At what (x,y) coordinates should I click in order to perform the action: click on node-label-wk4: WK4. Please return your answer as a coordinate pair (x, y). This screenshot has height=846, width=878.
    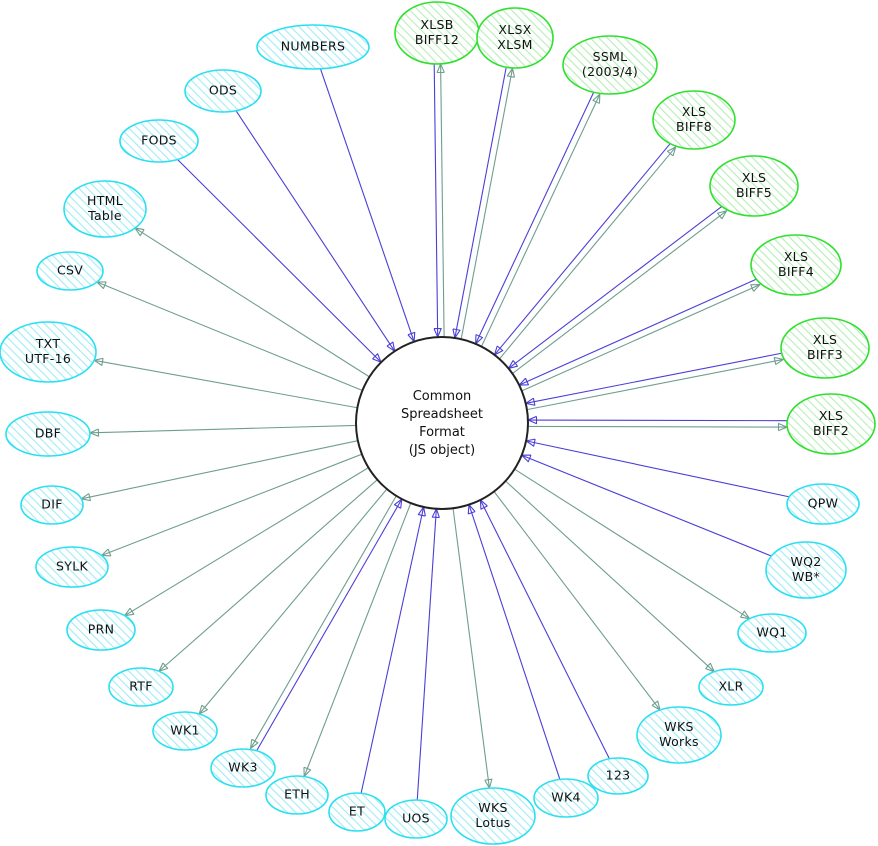
    Looking at the image, I should click on (565, 797).